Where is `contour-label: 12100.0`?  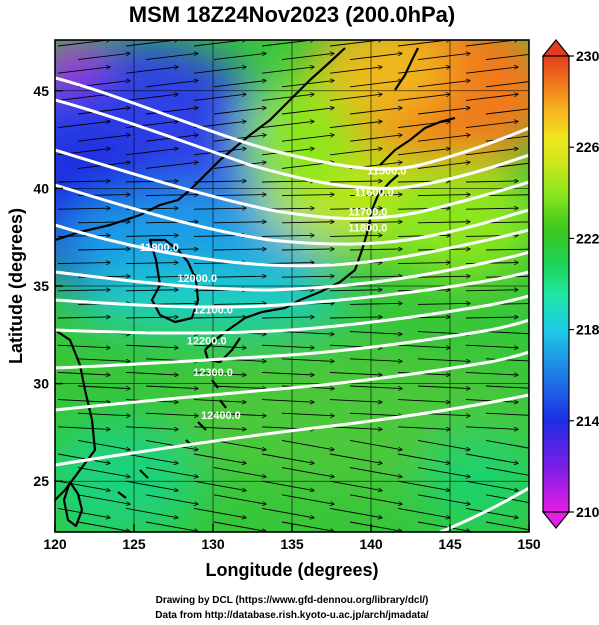 contour-label: 12100.0 is located at coordinates (213, 310).